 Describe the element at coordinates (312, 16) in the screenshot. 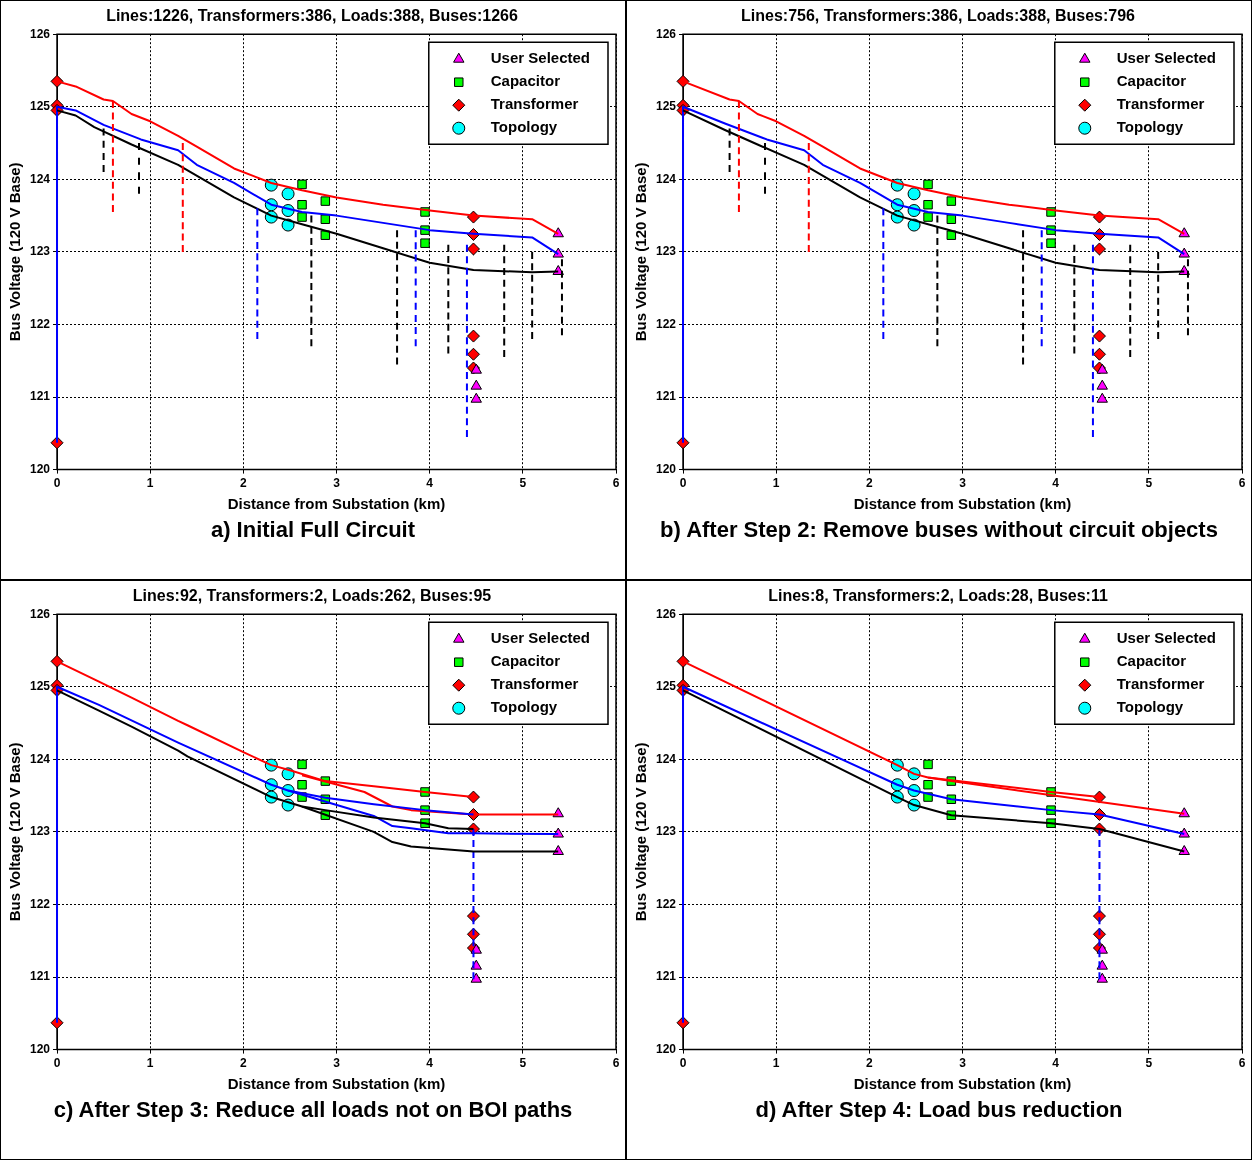

I see `chart-title: Lines:1226, Transformers:386, Loads:388, Buses:1266` at that location.